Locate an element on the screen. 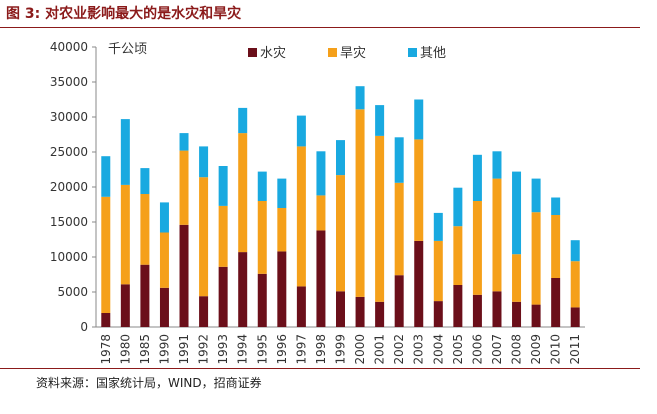 Image resolution: width=657 pixels, height=414 pixels. y-tick-label: 40000 is located at coordinates (69, 47).